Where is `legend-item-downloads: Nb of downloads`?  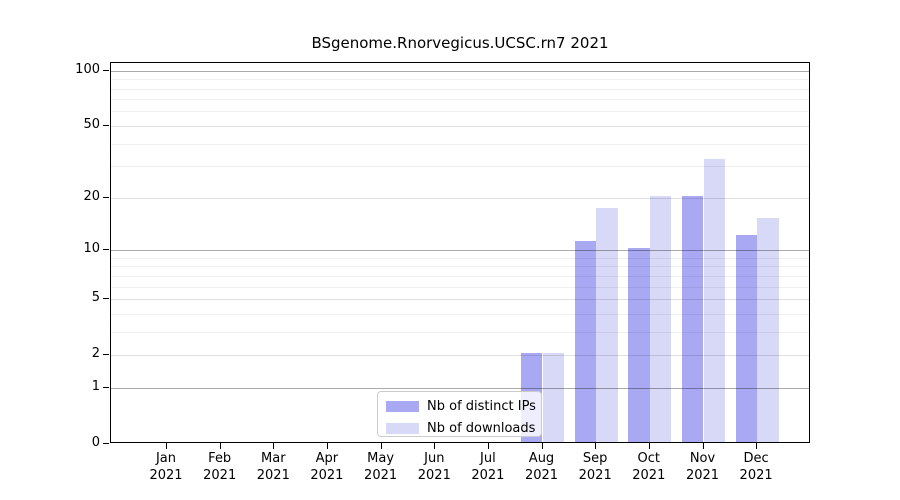 legend-item-downloads: Nb of downloads is located at coordinates (459, 428).